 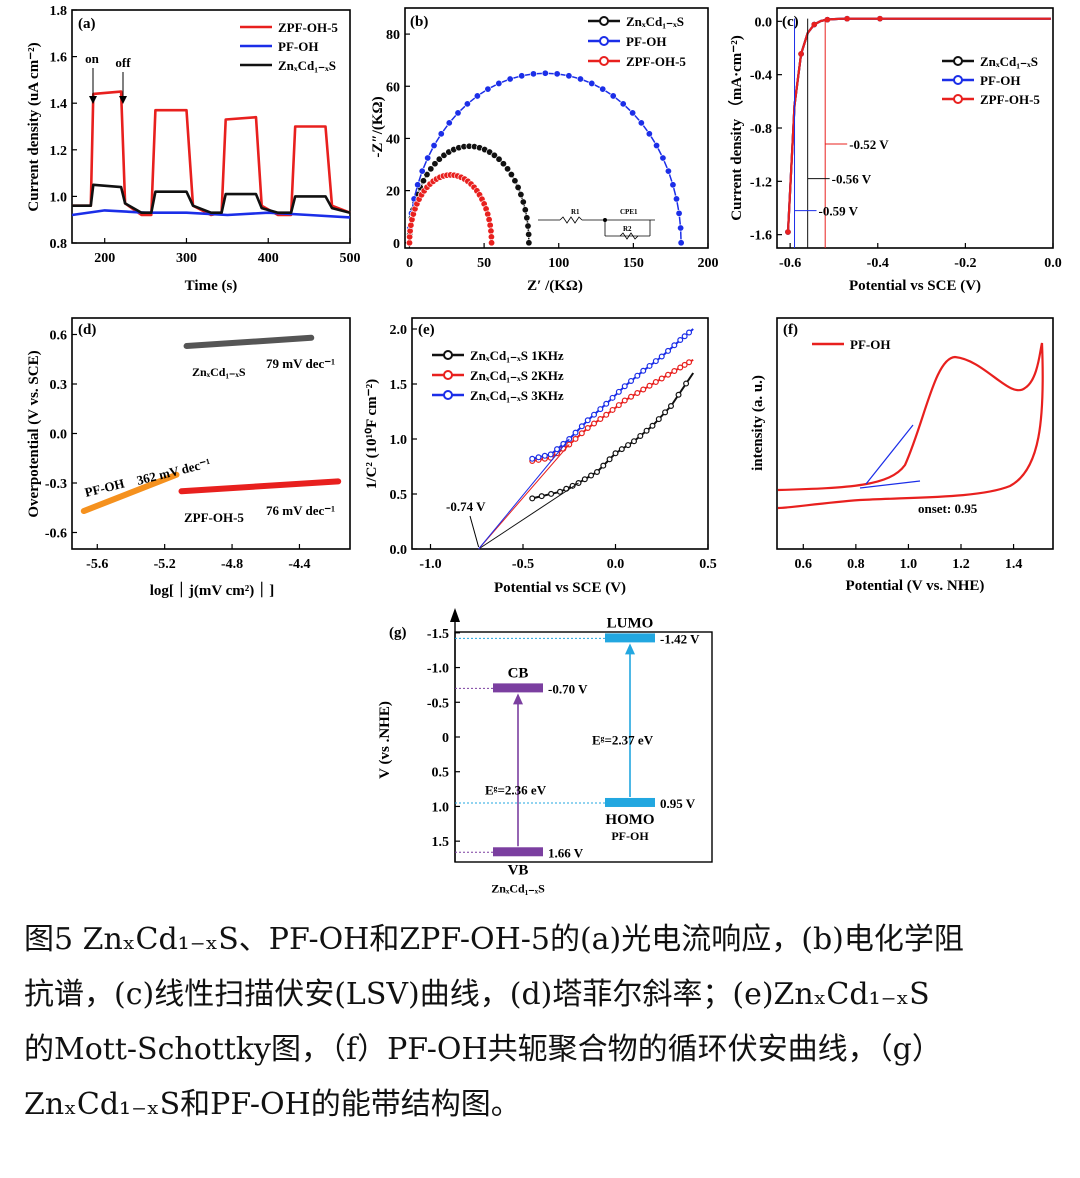 I want to click on panel-c-legend-label: ZnₓCd₁₋ₓS, so click(x=1009, y=61).